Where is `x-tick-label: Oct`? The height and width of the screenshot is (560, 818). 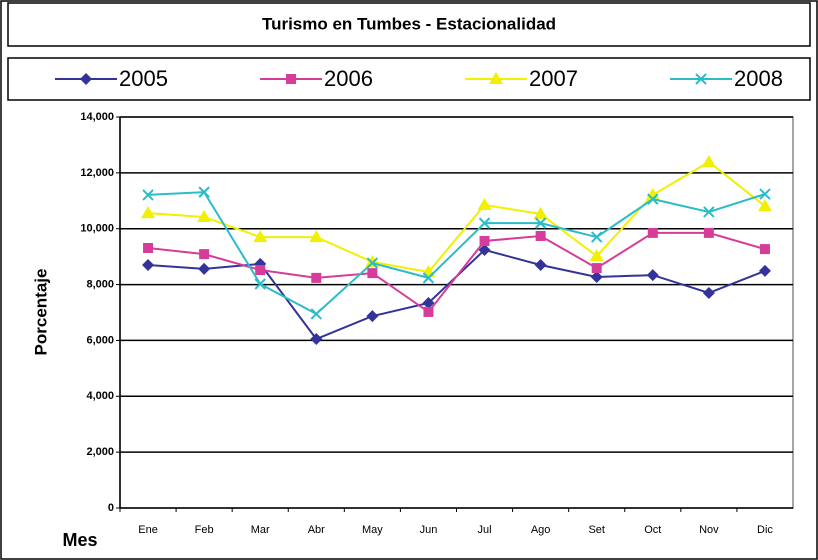
x-tick-label: Oct is located at coordinates (652, 530).